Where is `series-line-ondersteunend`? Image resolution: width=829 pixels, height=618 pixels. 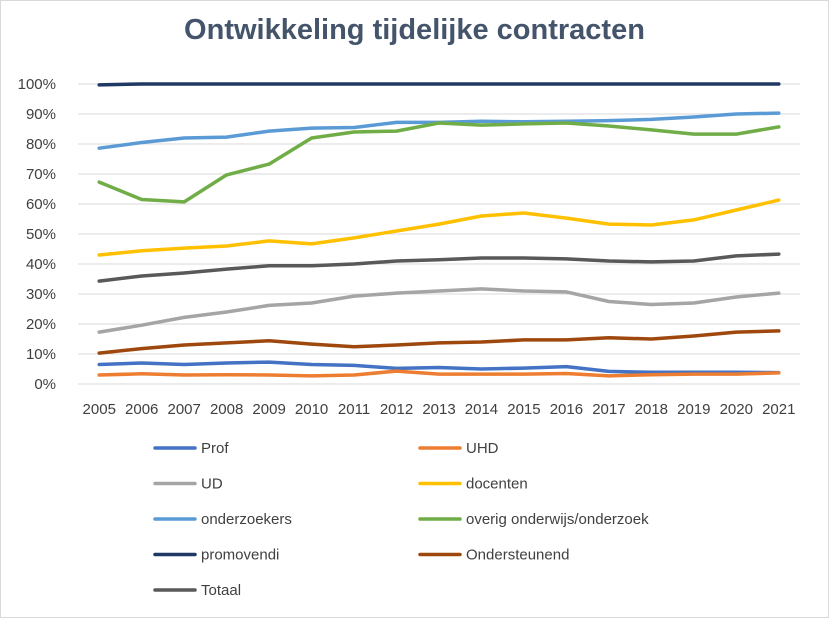 series-line-ondersteunend is located at coordinates (439, 342).